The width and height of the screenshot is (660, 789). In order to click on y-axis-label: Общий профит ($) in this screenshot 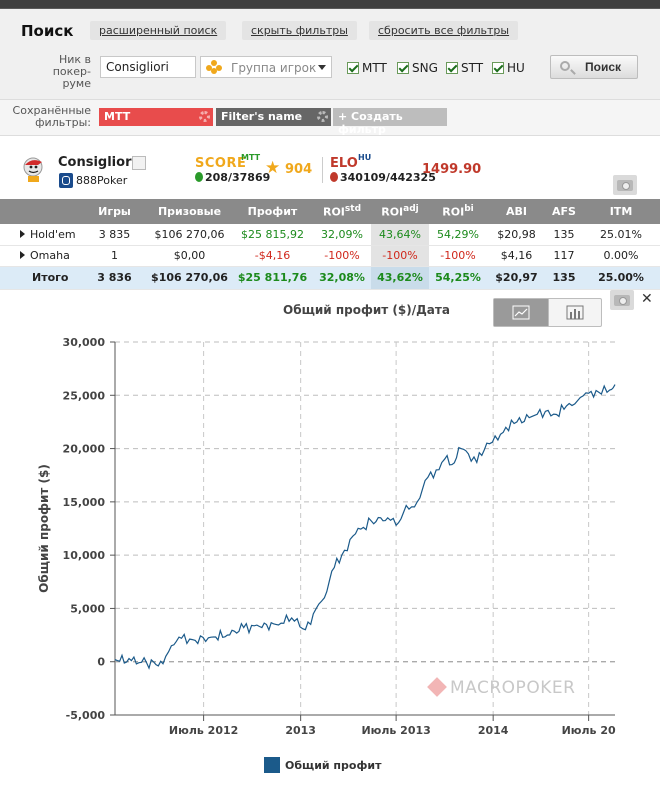, I will do `click(44, 528)`.